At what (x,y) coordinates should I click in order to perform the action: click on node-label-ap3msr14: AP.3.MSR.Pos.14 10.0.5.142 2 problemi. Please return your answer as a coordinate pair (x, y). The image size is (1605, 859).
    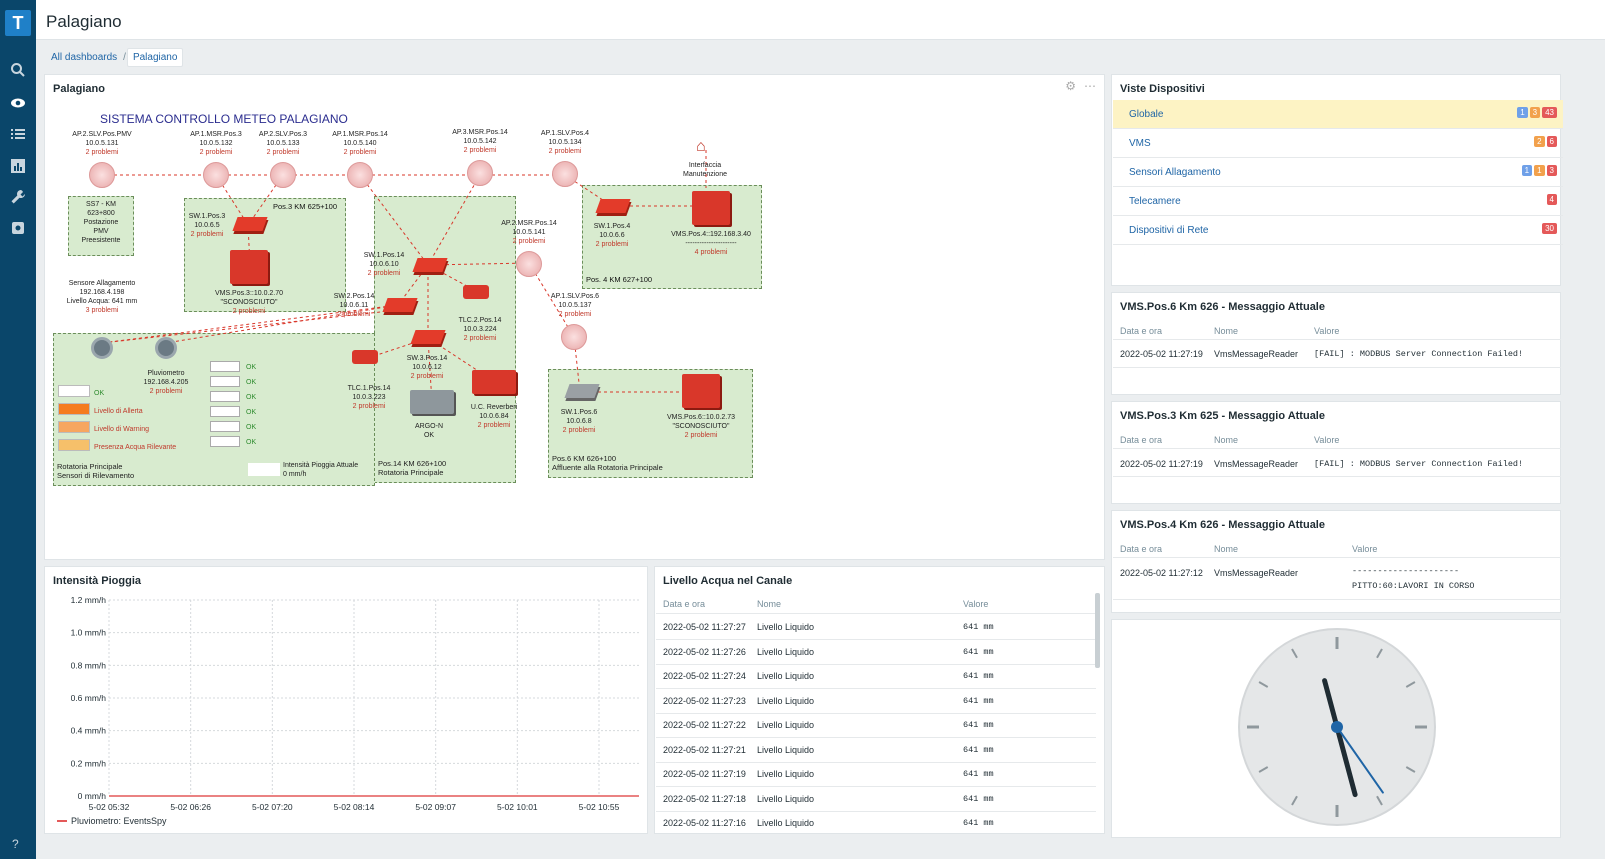
    Looking at the image, I should click on (480, 141).